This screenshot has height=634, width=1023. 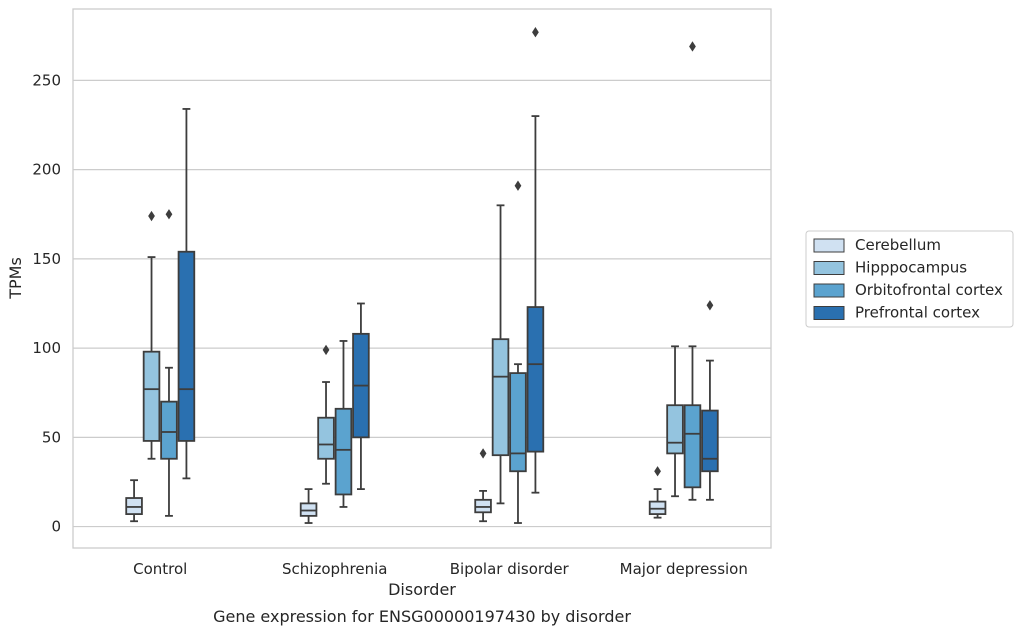 I want to click on y-tick-label: 50, so click(x=51, y=437).